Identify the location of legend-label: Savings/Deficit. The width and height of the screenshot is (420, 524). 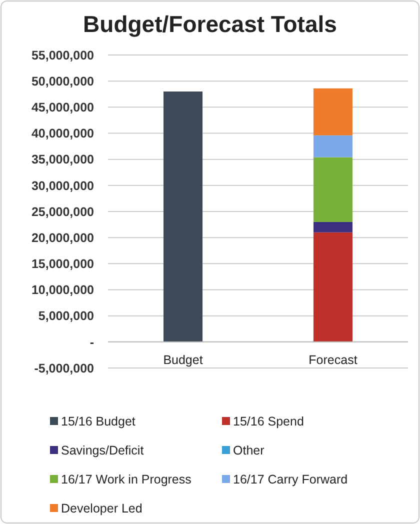
(102, 450).